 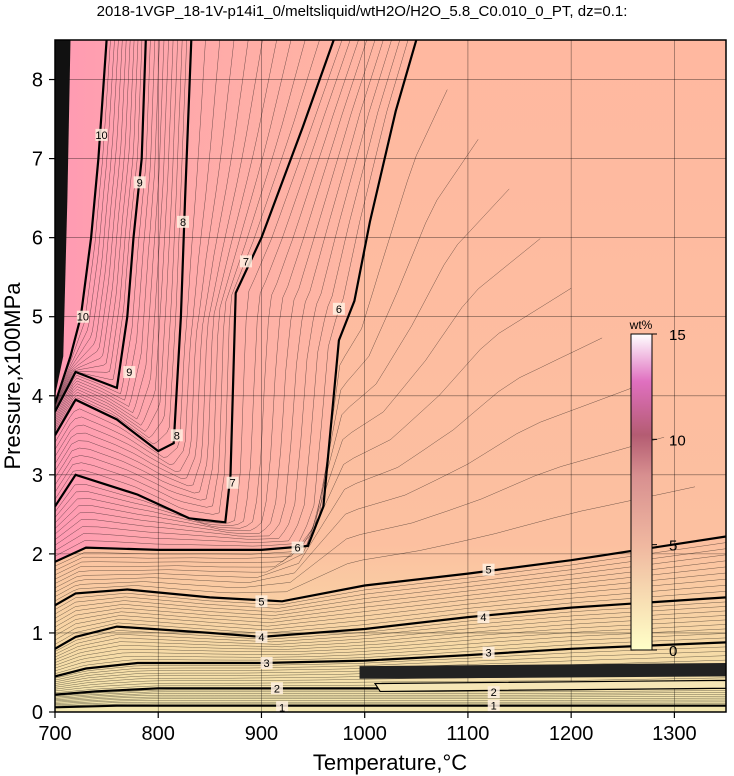 What do you see at coordinates (37, 81) in the screenshot?
I see `y-tick-label: 8` at bounding box center [37, 81].